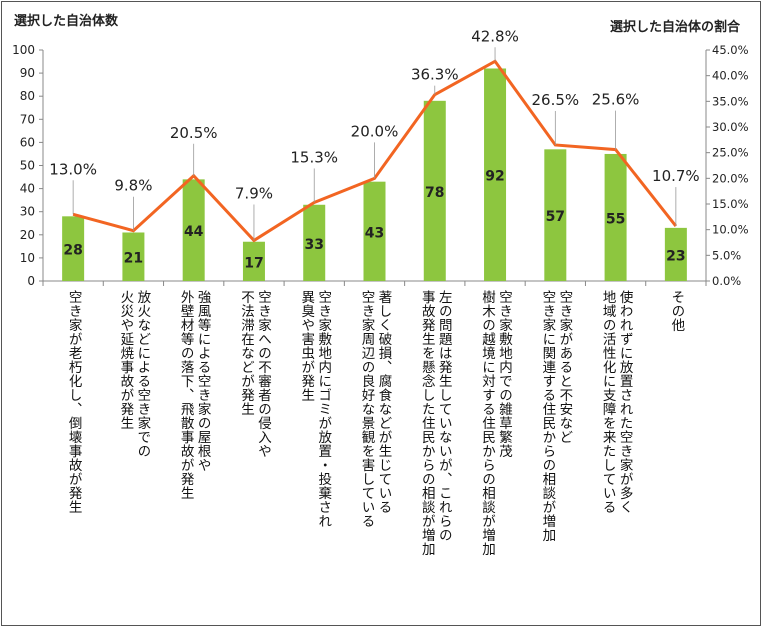 The image size is (764, 630). I want to click on category-label: 空き家があると不安など 空き家に関連する住民からの相談が増加, so click(555, 416).